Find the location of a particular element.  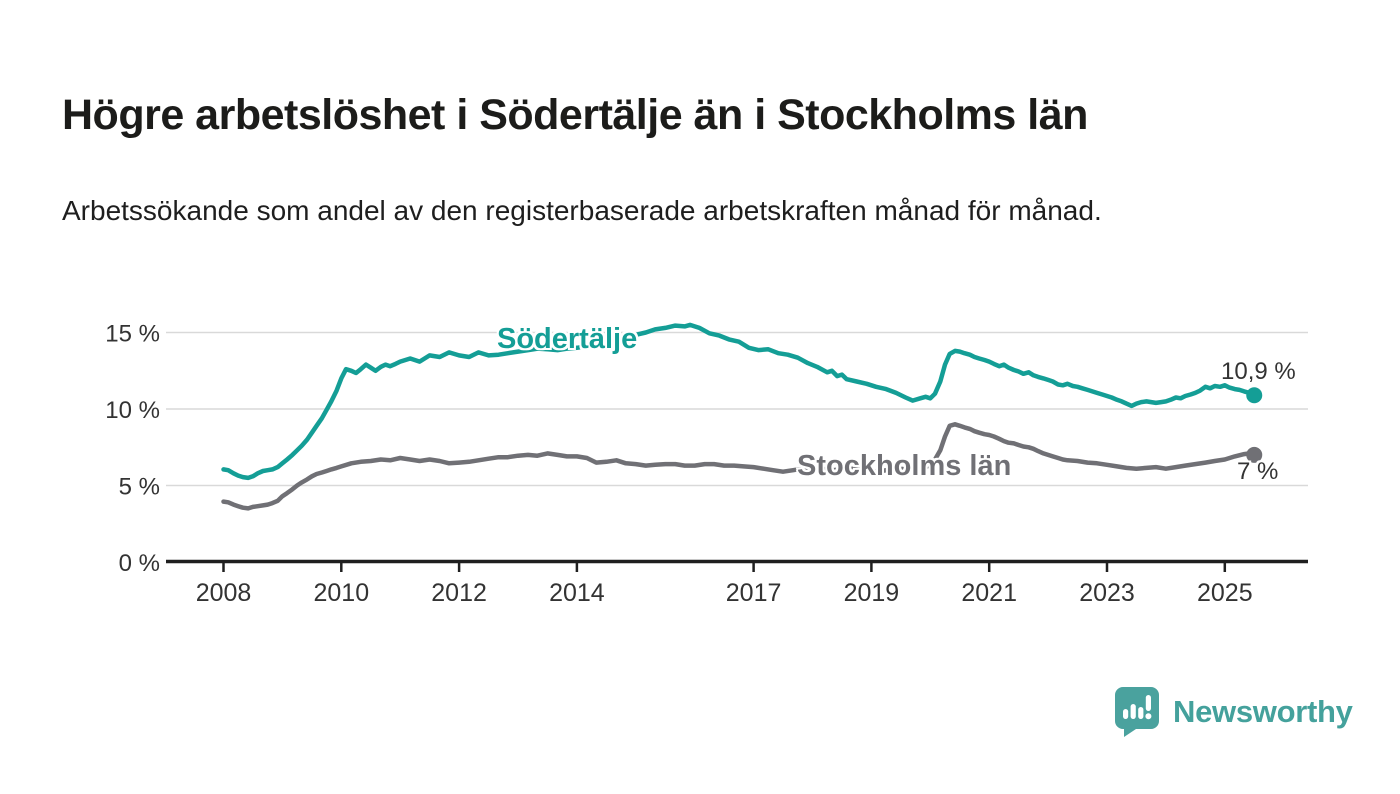

newsworthy-speech-bubble-chart-icon is located at coordinates (1137, 712).